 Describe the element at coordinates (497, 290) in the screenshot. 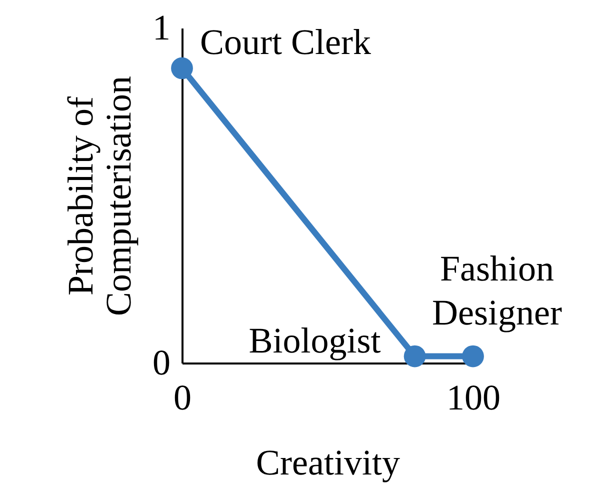

I see `annotation: Fashion Designer` at that location.